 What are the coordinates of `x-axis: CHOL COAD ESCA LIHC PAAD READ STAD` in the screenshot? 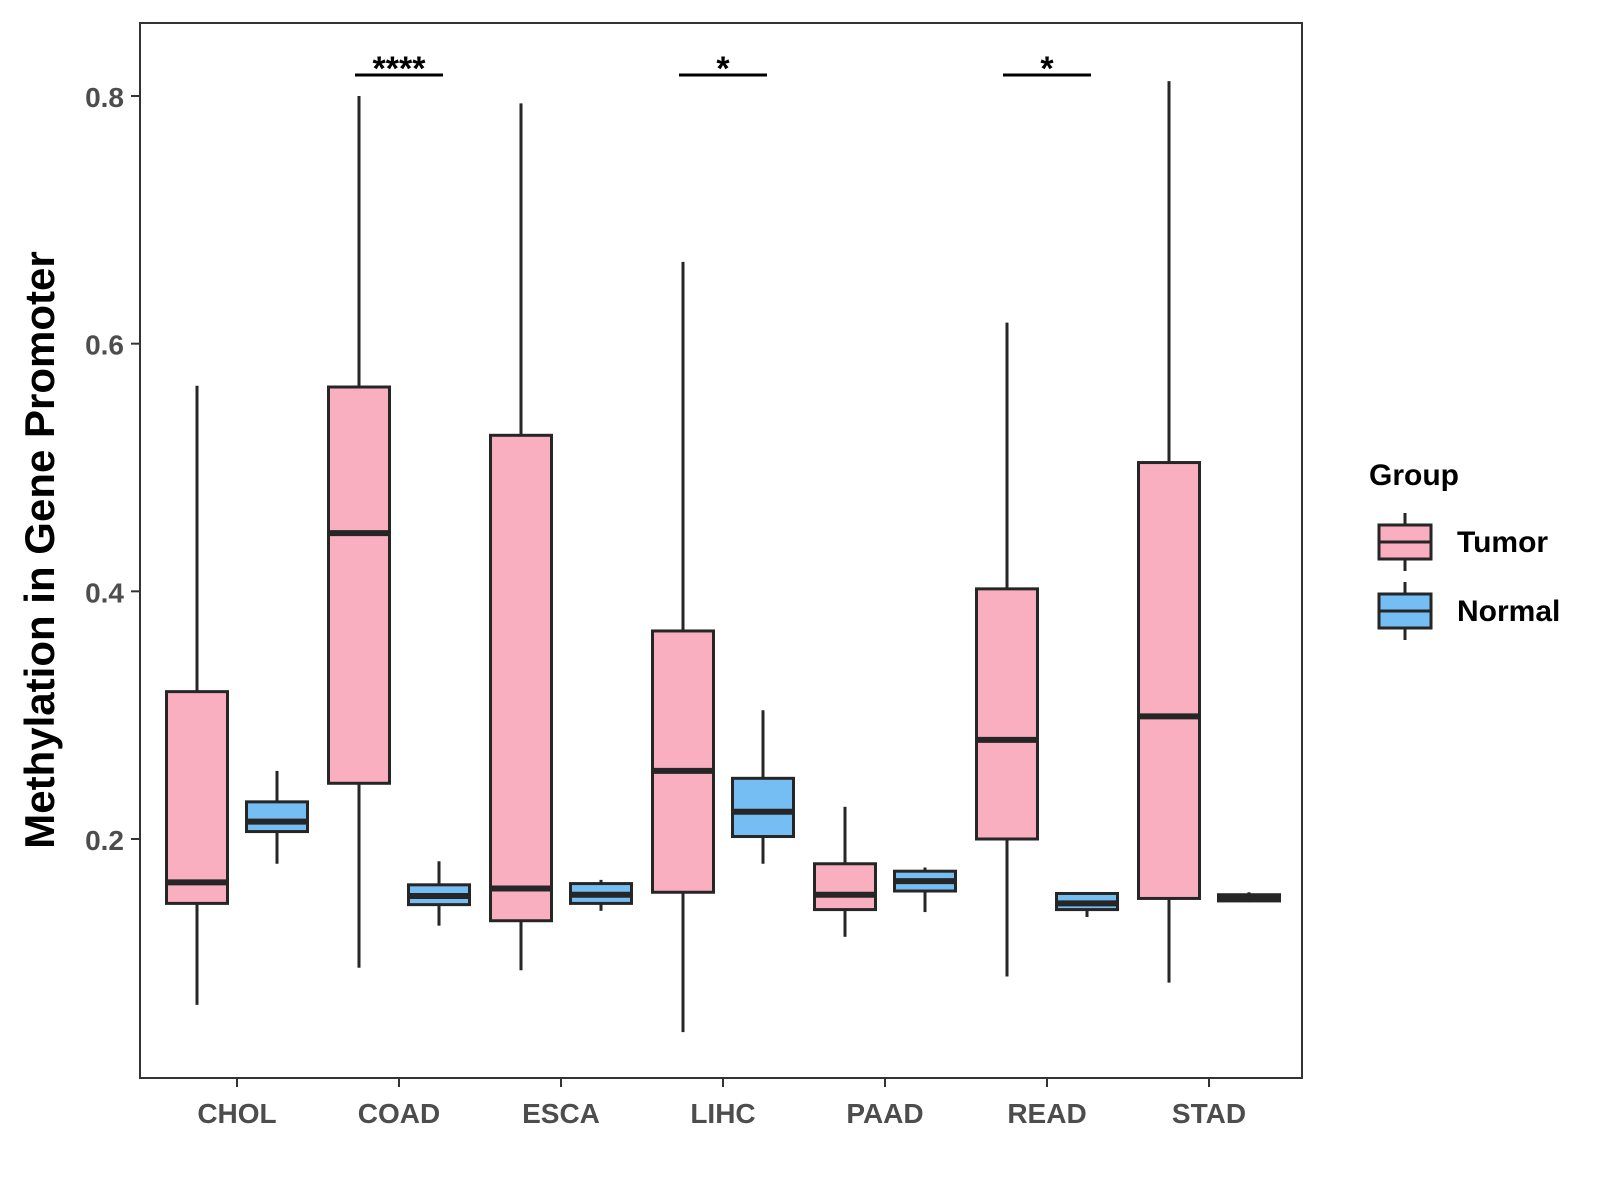 It's located at (721, 1103).